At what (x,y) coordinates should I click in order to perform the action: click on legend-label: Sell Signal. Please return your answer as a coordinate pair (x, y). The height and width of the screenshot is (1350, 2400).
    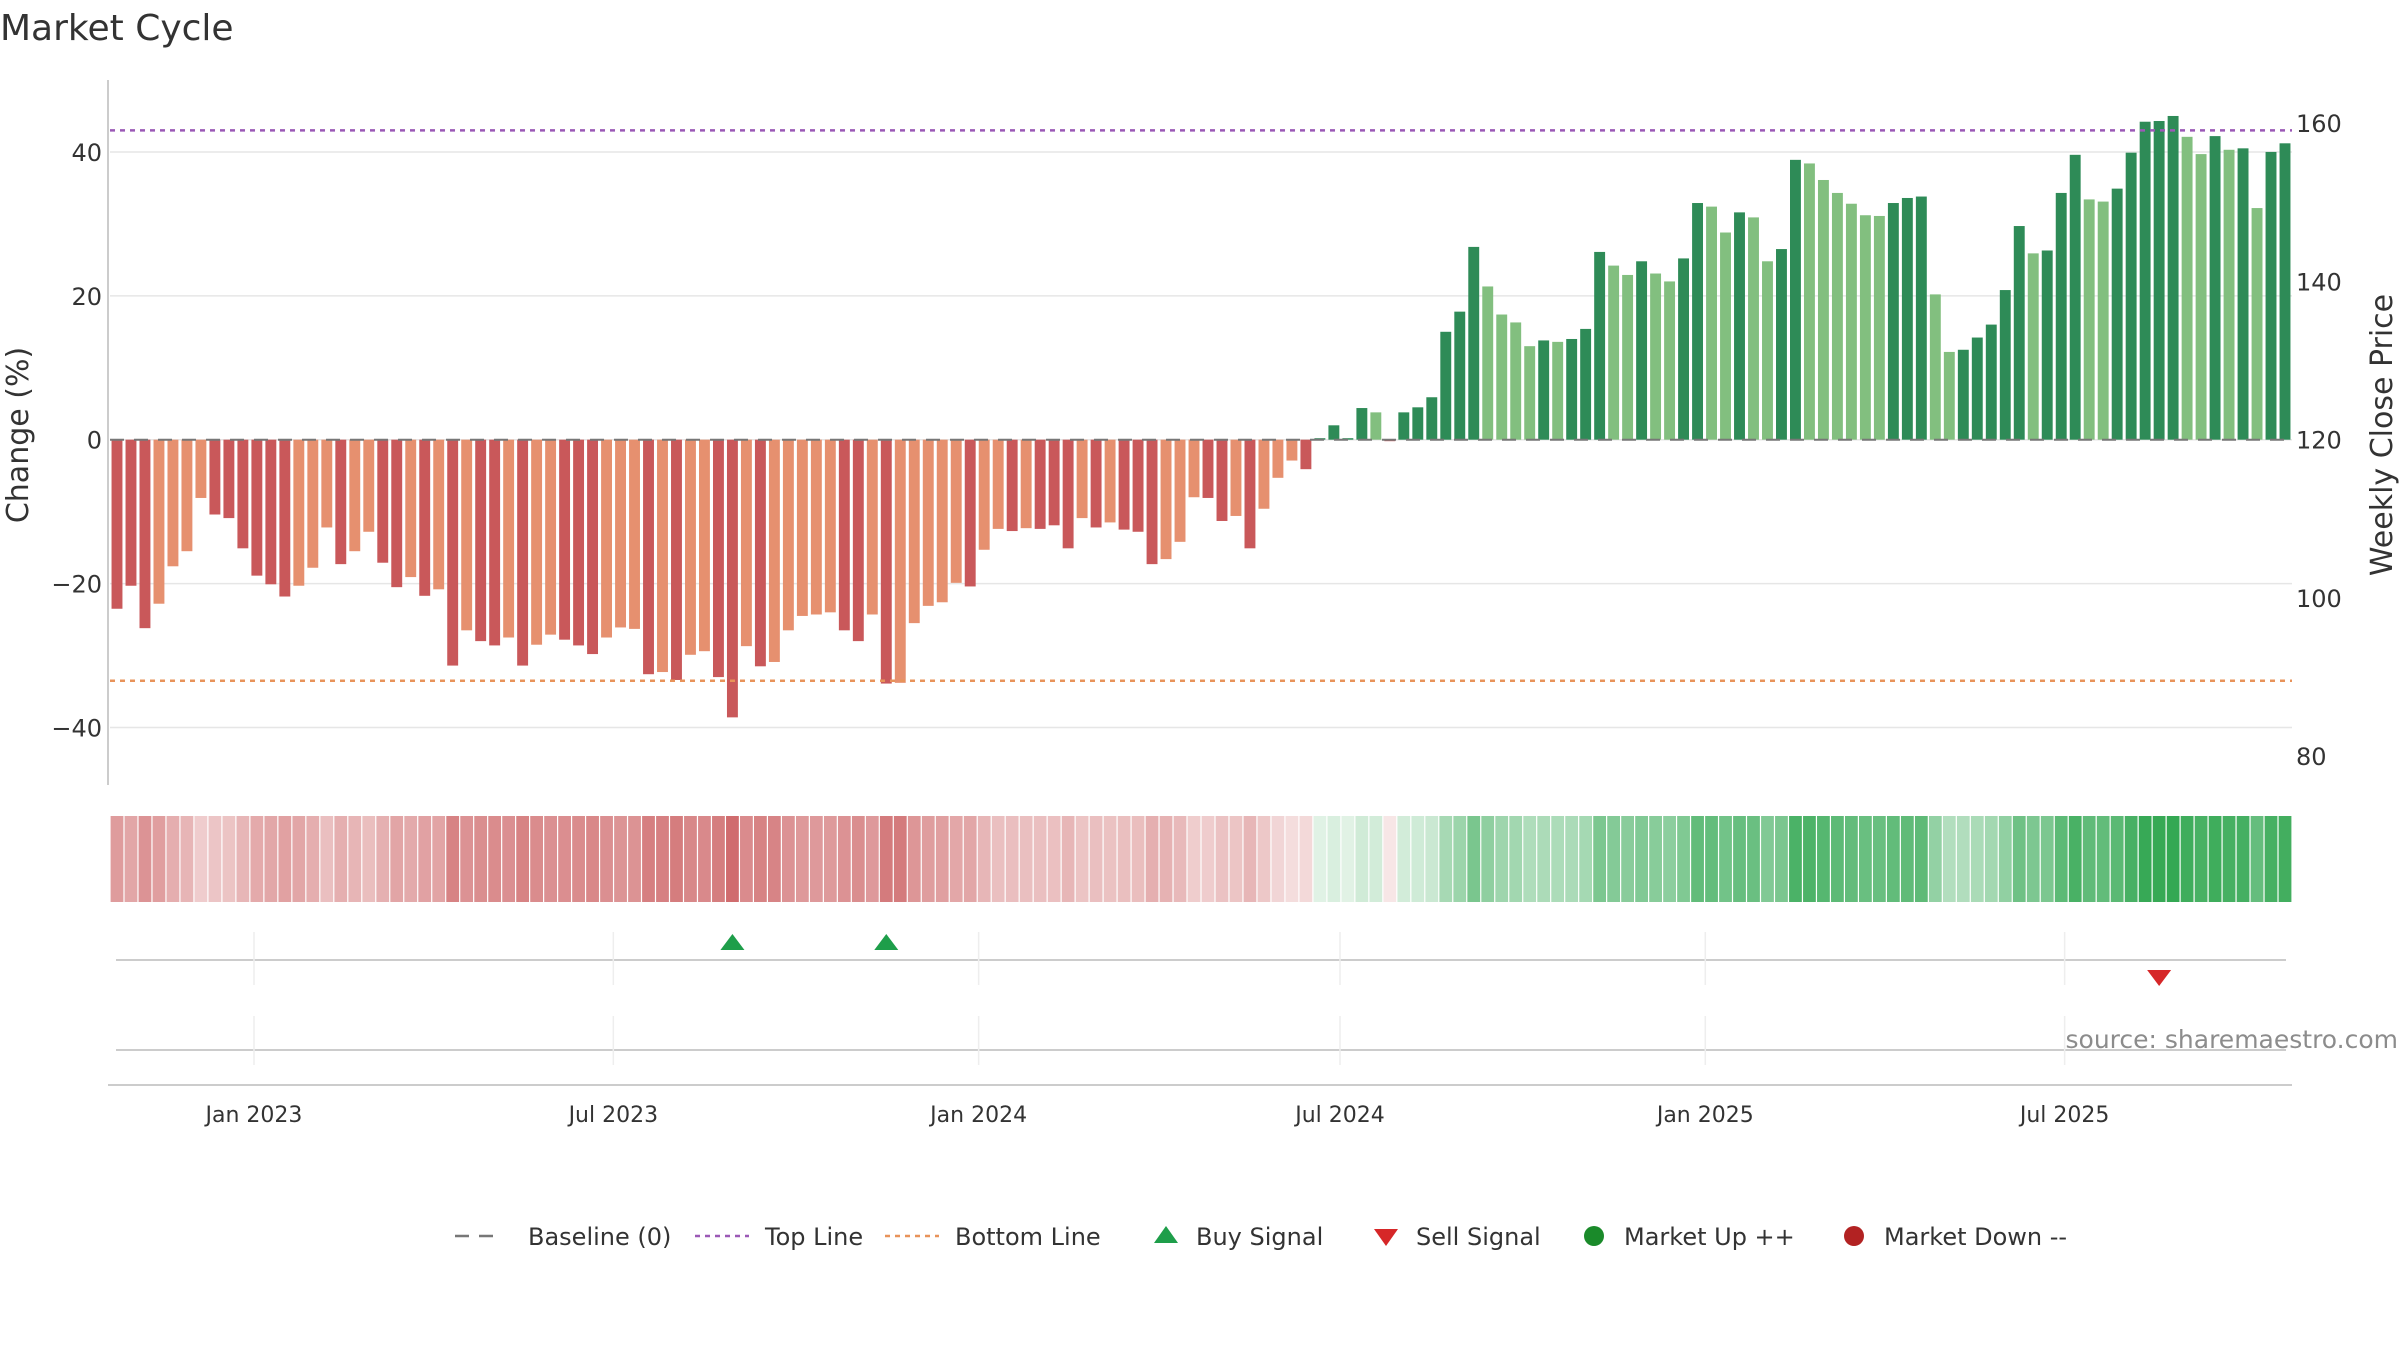
    Looking at the image, I should click on (1478, 1237).